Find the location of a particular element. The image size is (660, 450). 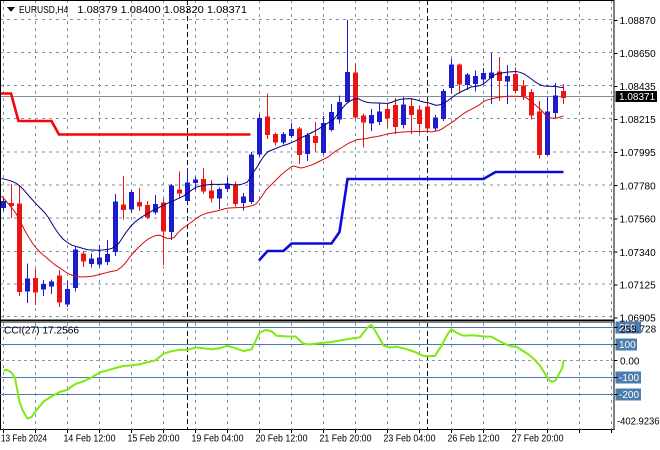

svg-text: 21 Feb 20:00 is located at coordinates (346, 438).